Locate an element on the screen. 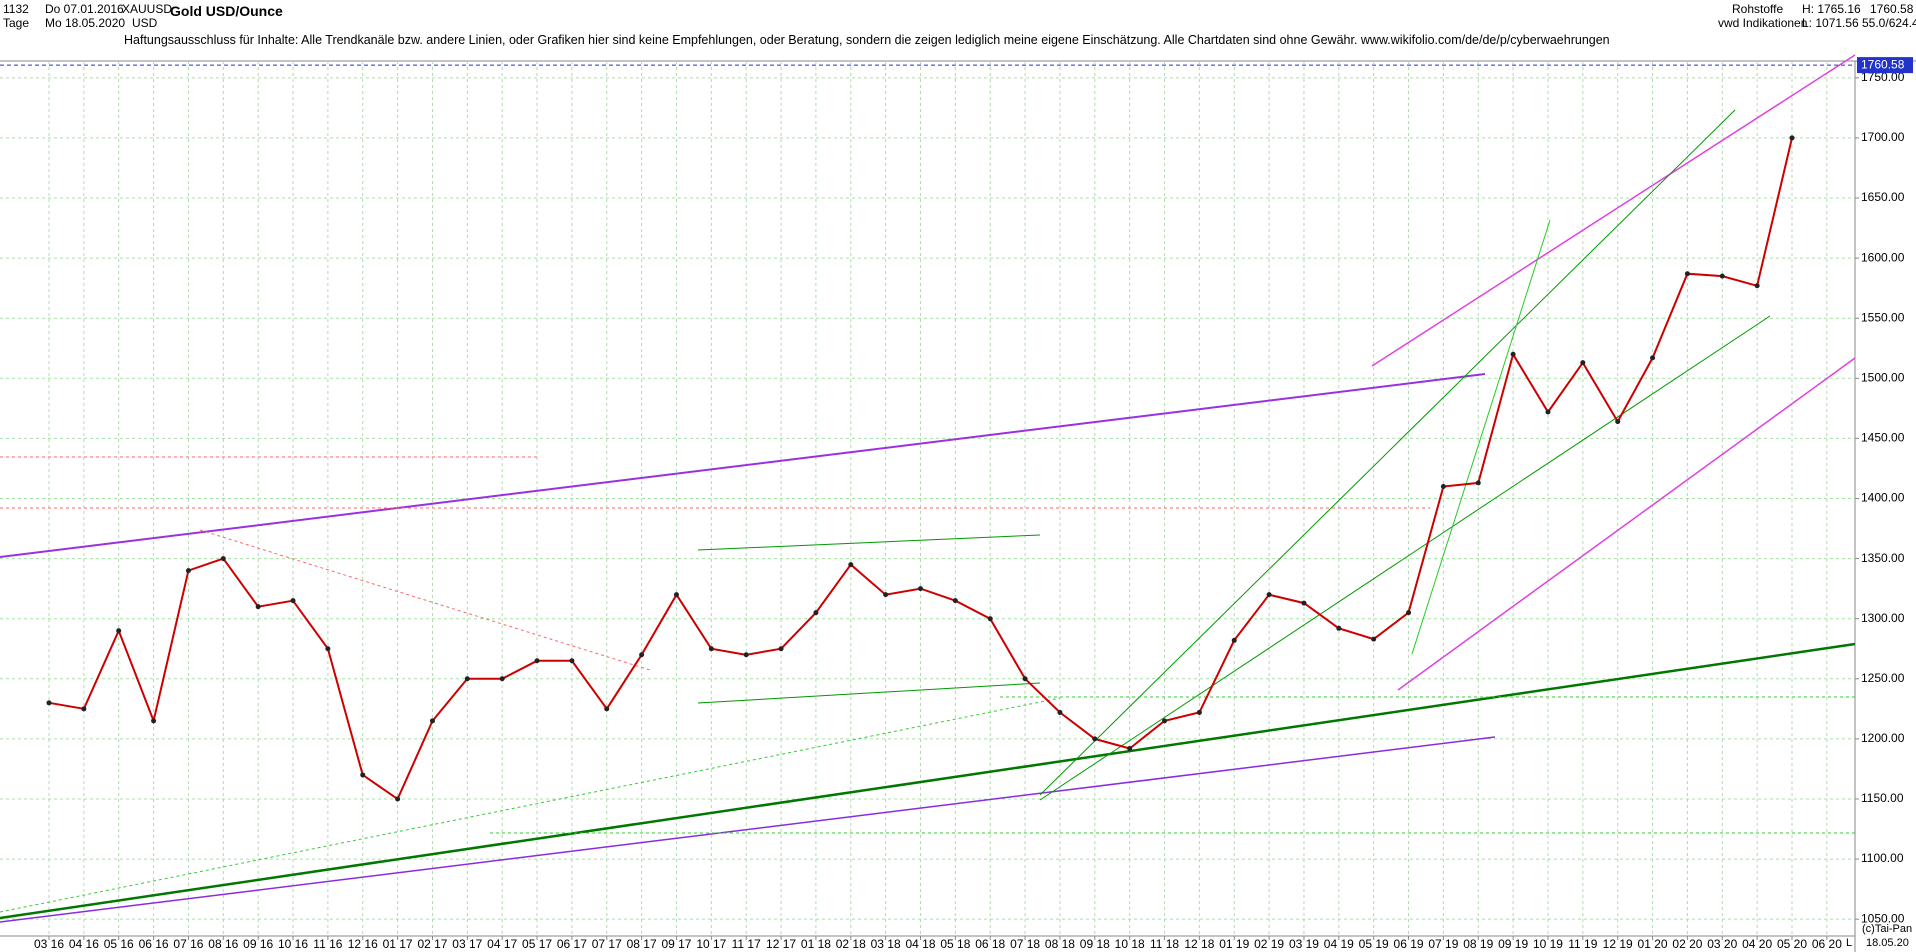 Image resolution: width=1916 pixels, height=952 pixels. last-price-box is located at coordinates (1885, 65).